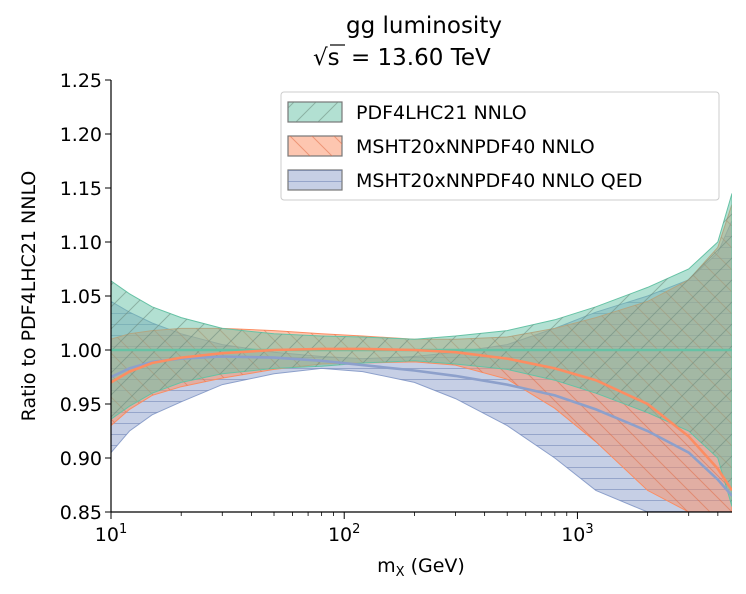 Image resolution: width=746 pixels, height=594 pixels. I want to click on x-tick-label: 10¹, so click(111, 534).